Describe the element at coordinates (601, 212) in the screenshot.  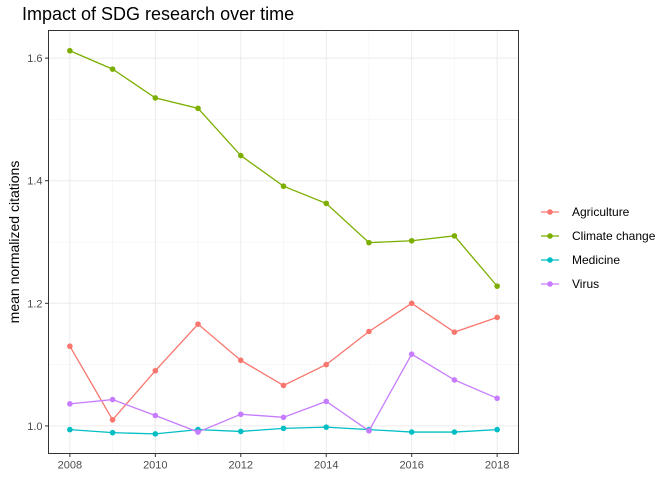
I see `legend-label: Agriculture` at that location.